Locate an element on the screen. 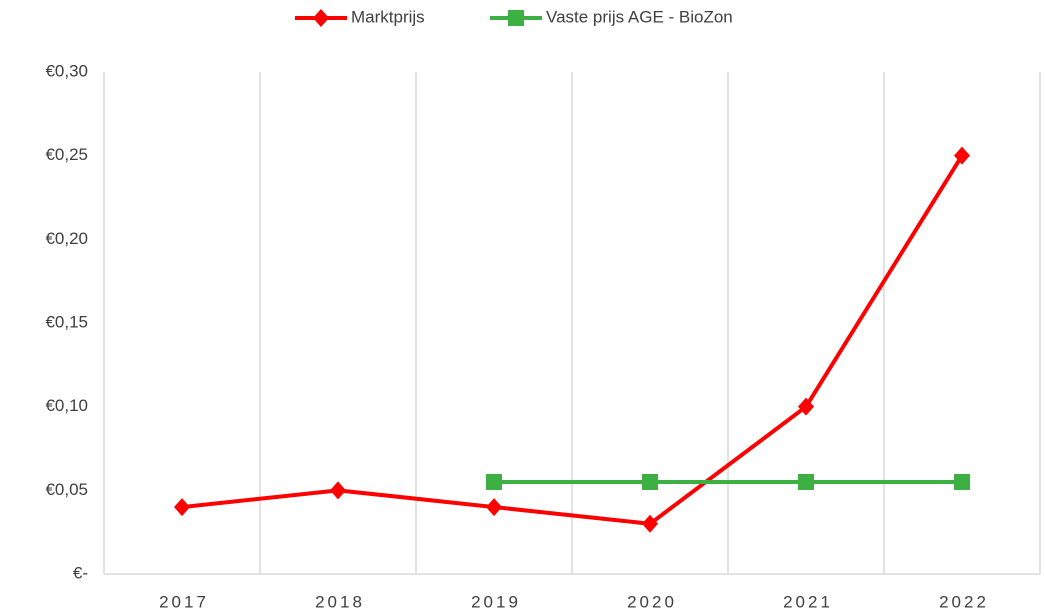 This screenshot has width=1045, height=613. y-tick-label: €0,15 is located at coordinates (66, 321).